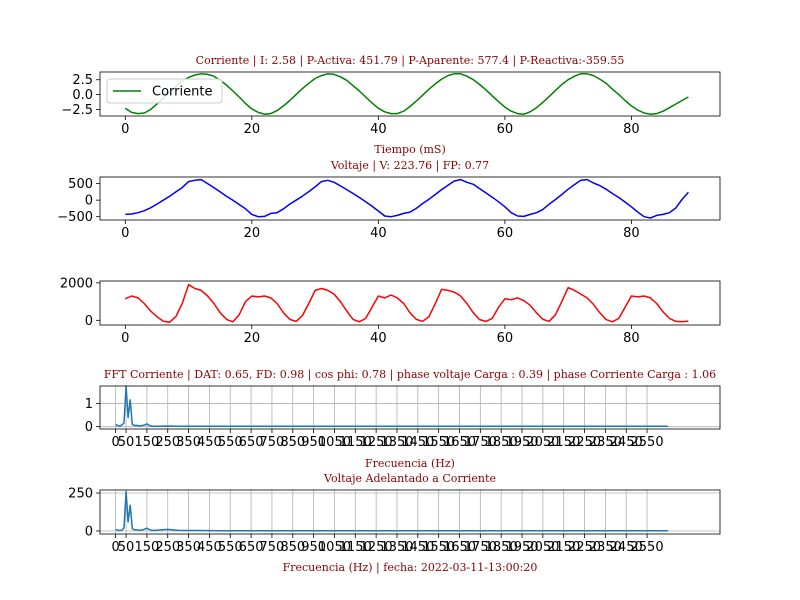  Describe the element at coordinates (89, 404) in the screenshot. I see `y-tick-label: 1` at that location.